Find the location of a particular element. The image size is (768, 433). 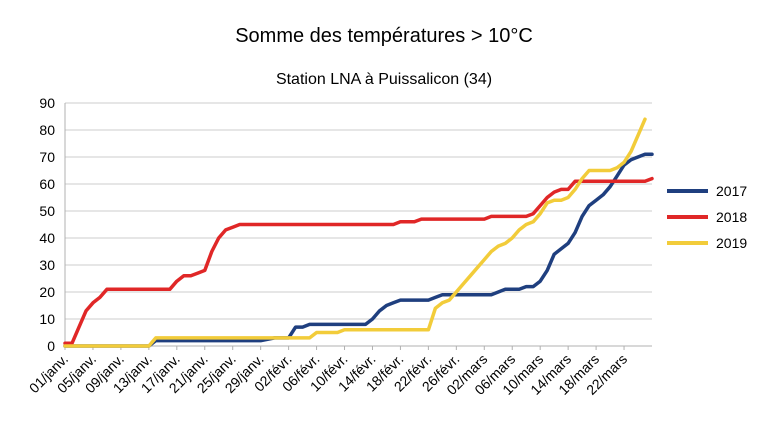

y-tick-label: 80 is located at coordinates (47, 130).